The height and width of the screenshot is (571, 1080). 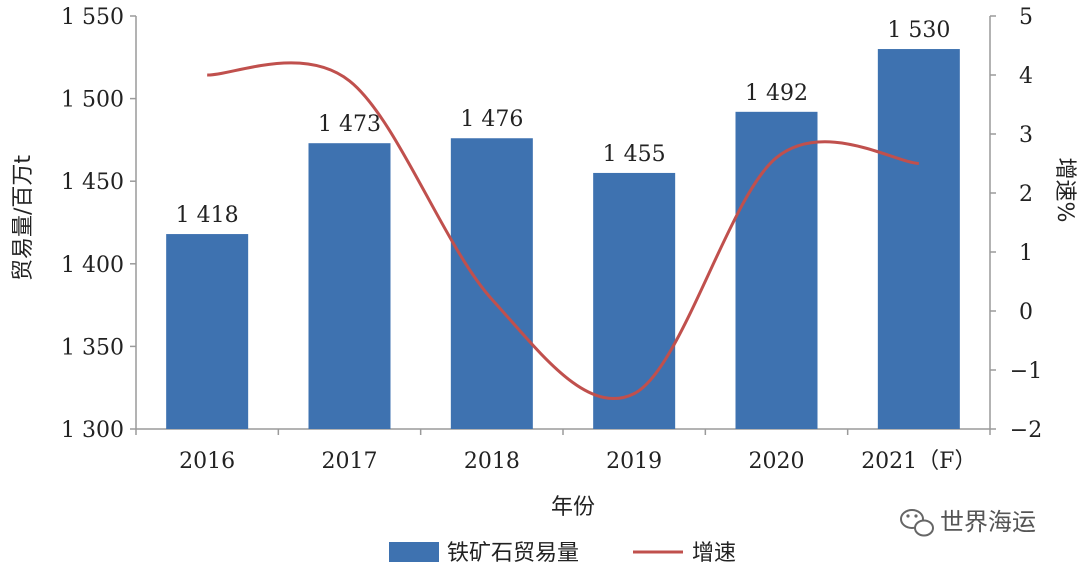 I want to click on legend-label-bar: 铁矿石贸易量, so click(x=513, y=553).